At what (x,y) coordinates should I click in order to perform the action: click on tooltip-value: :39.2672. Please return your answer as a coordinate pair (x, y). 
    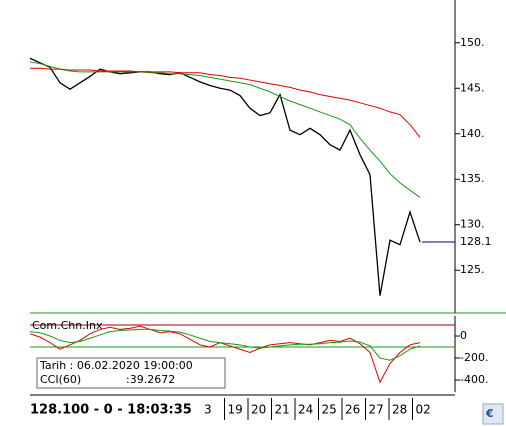
    Looking at the image, I should click on (150, 379).